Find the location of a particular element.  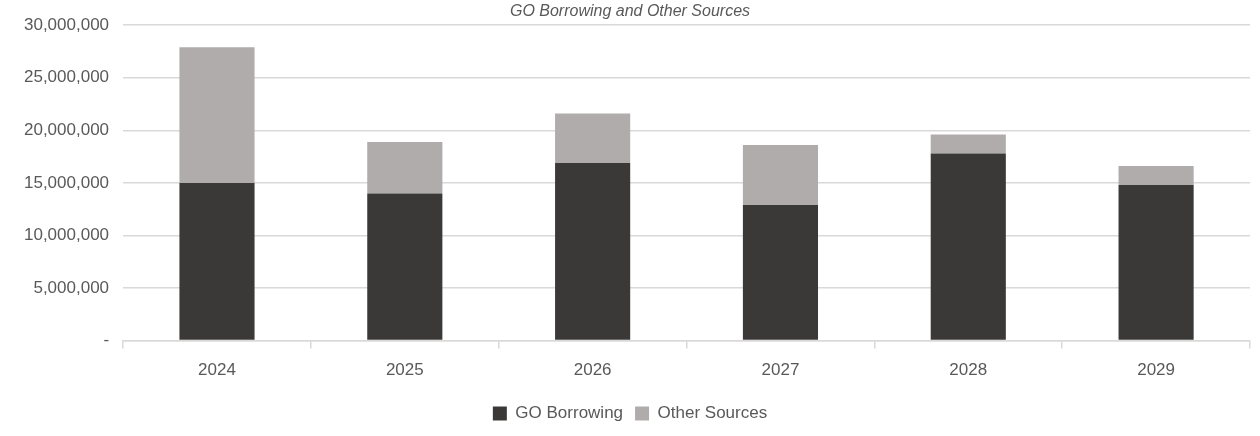

legend-label: GO Borrowing is located at coordinates (569, 413).